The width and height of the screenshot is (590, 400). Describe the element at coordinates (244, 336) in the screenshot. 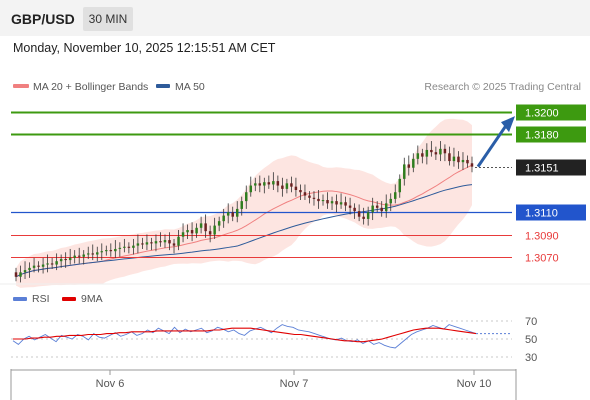

I see `rsi-line` at that location.